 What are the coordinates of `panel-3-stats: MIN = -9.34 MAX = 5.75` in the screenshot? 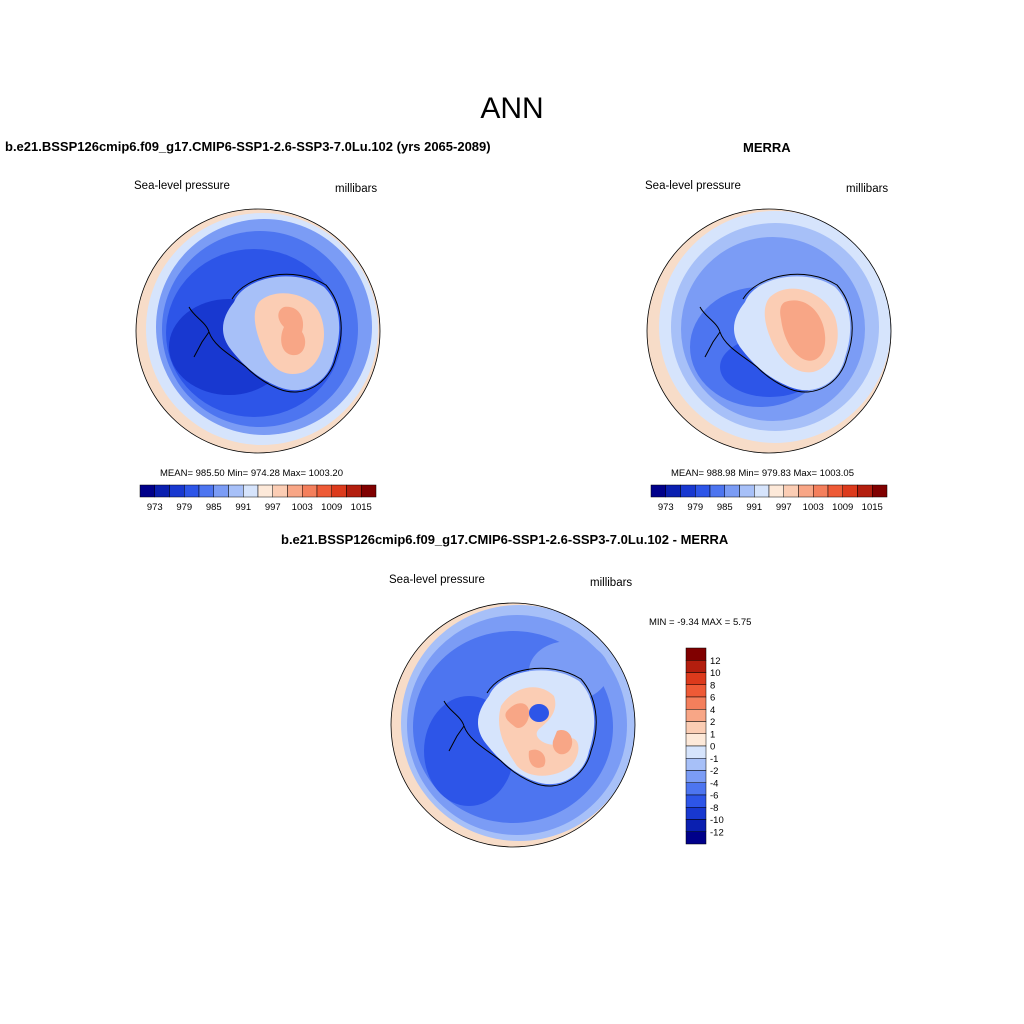 It's located at (700, 622).